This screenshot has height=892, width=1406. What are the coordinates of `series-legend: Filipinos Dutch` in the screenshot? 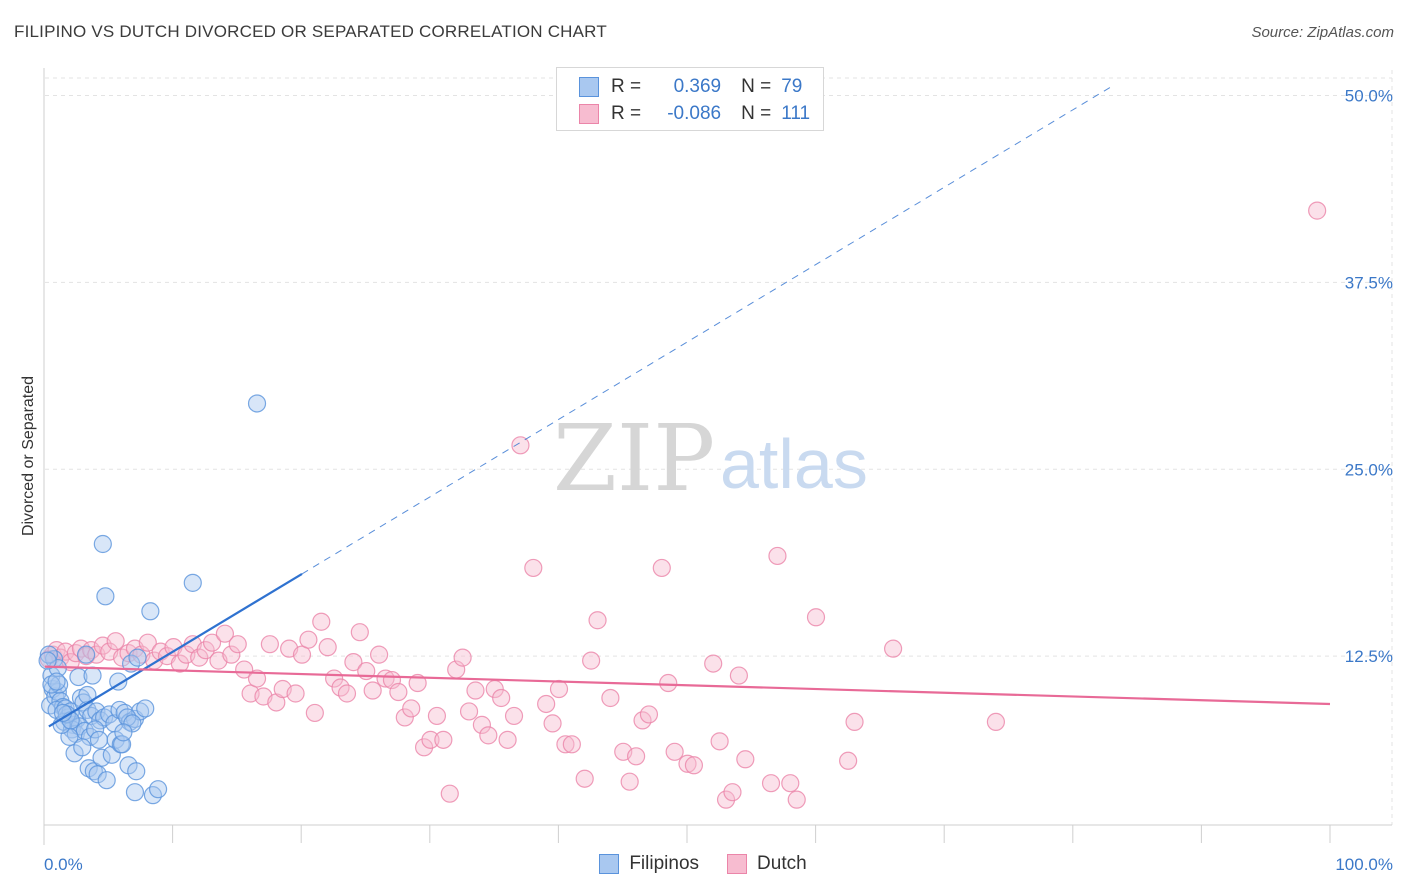 It's located at (703, 864).